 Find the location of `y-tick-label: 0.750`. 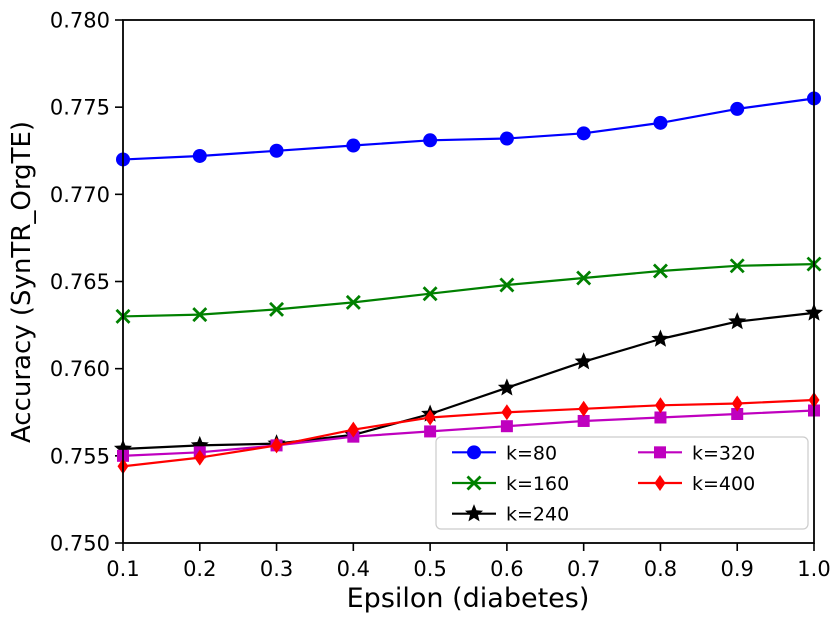

y-tick-label: 0.750 is located at coordinates (80, 544).